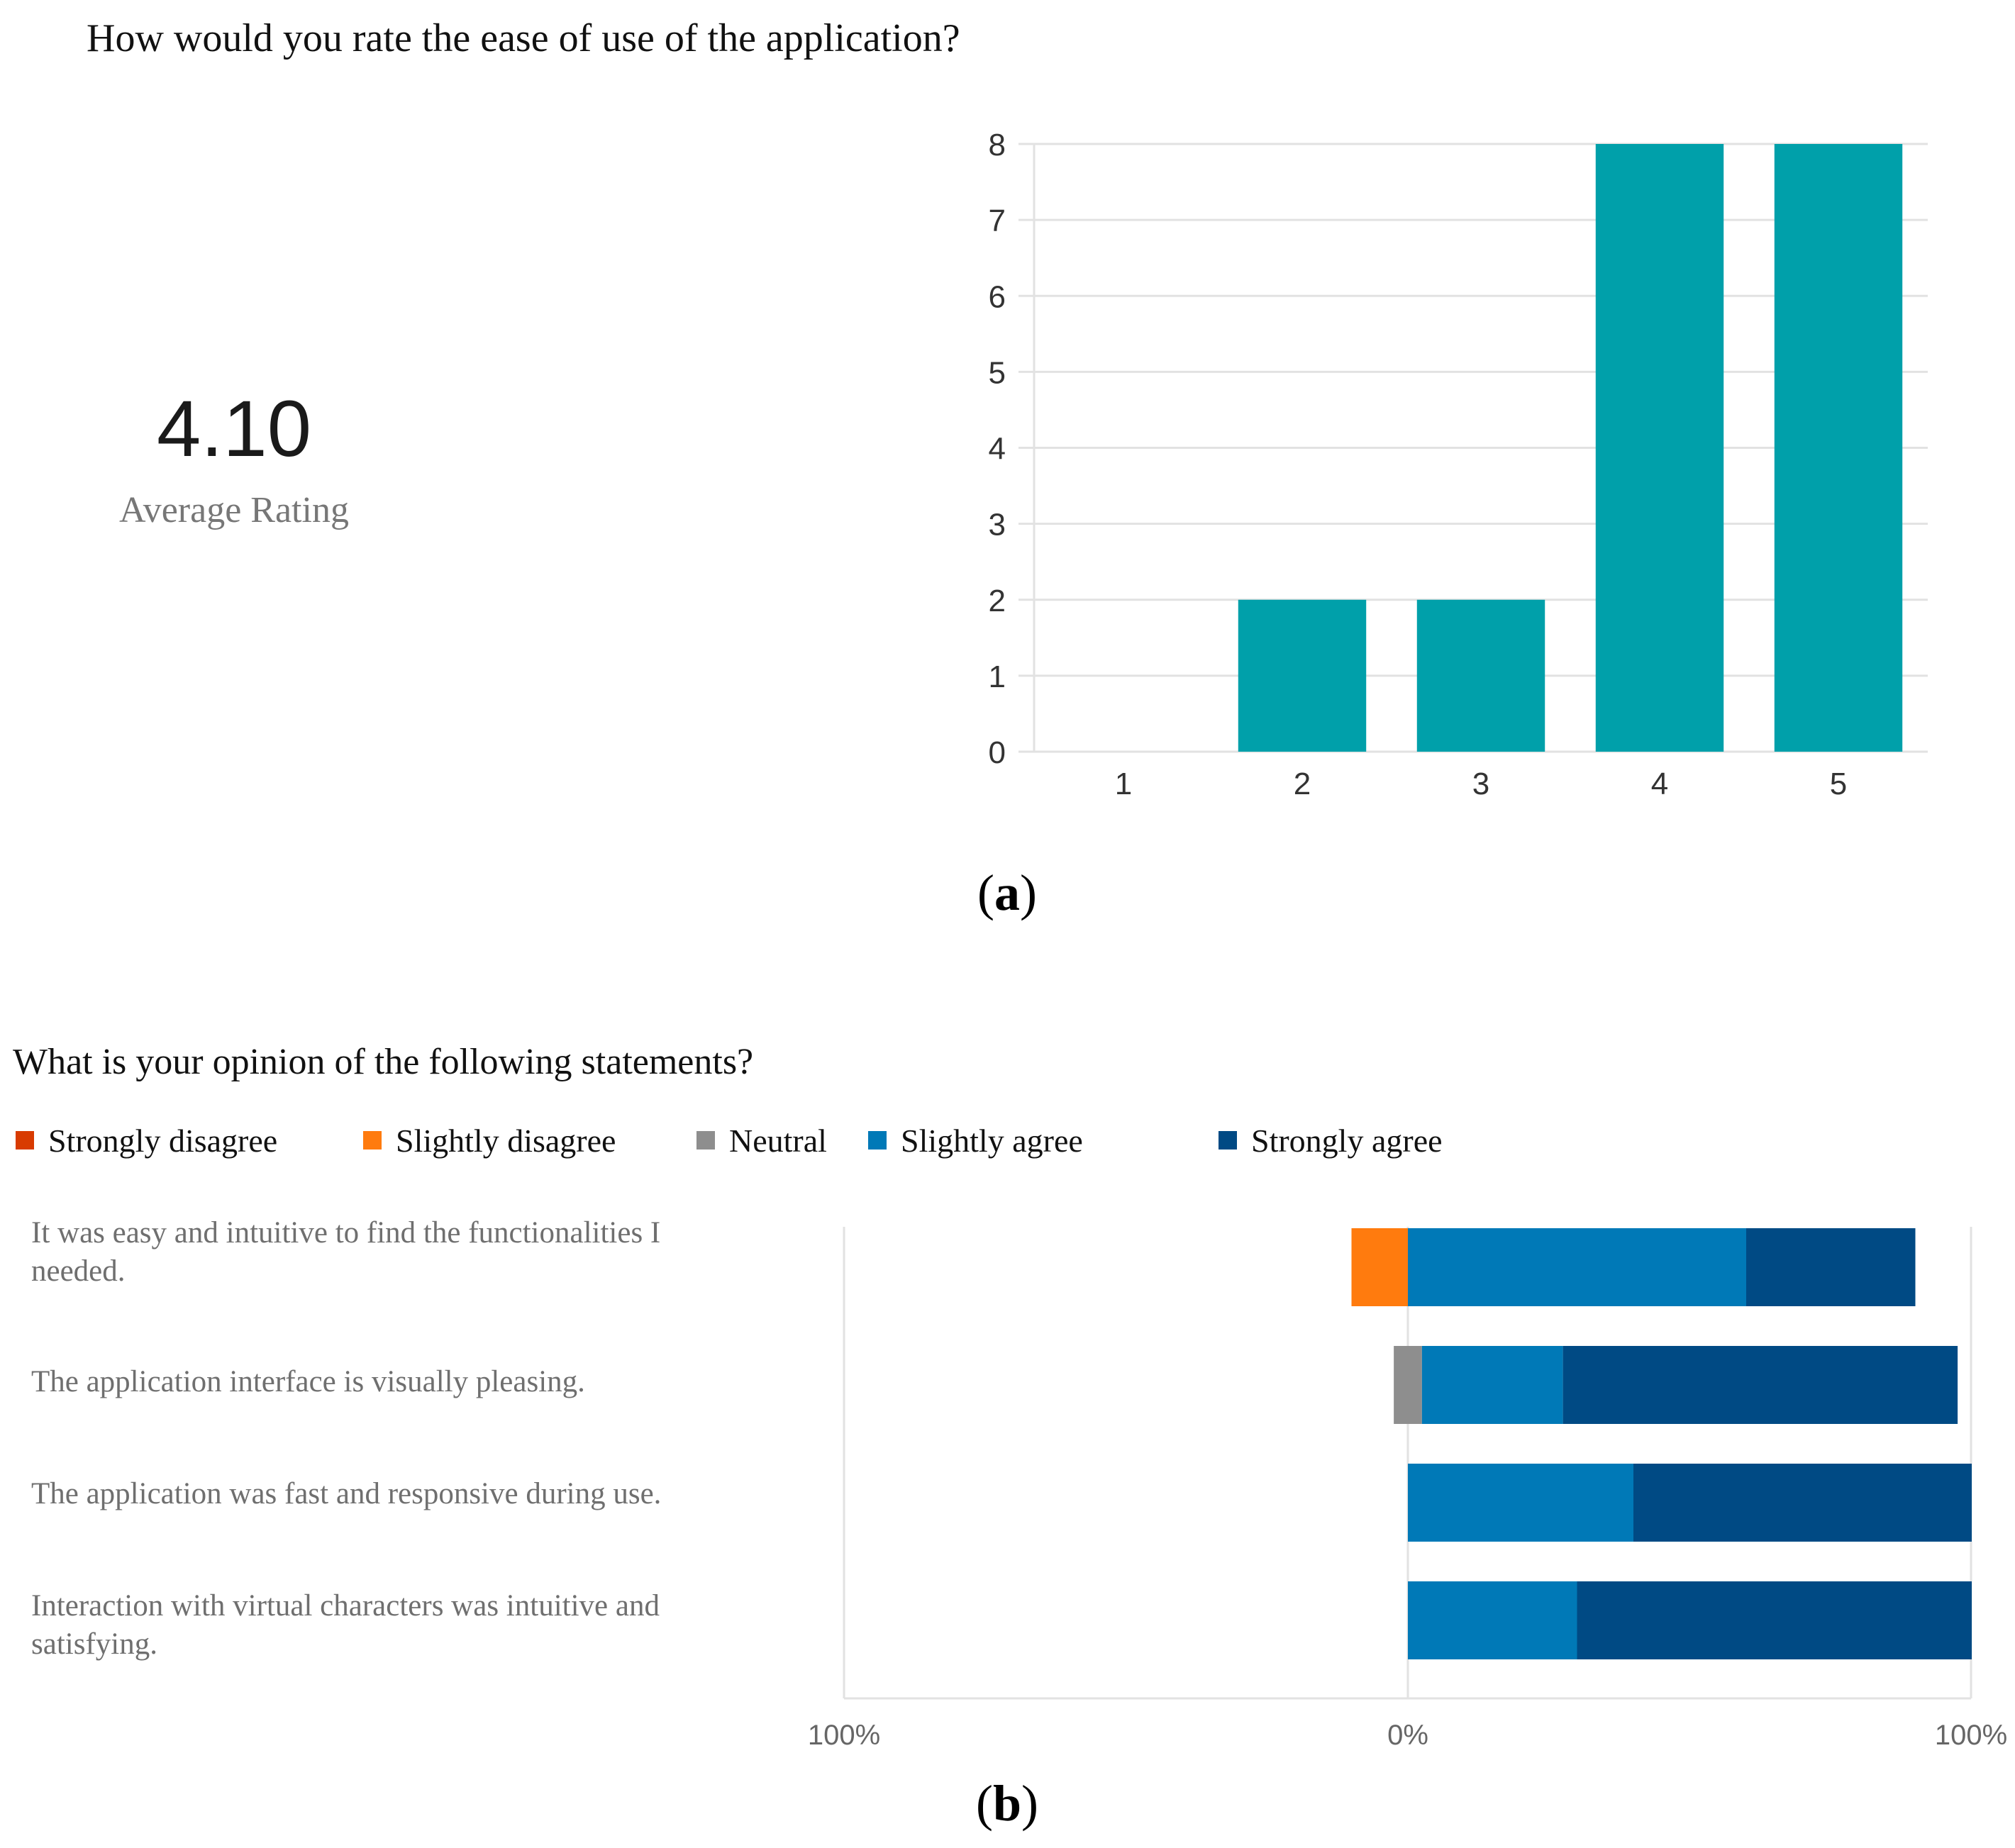  Describe the element at coordinates (25, 1140) in the screenshot. I see `legend-swatch-strongly-disagree` at that location.